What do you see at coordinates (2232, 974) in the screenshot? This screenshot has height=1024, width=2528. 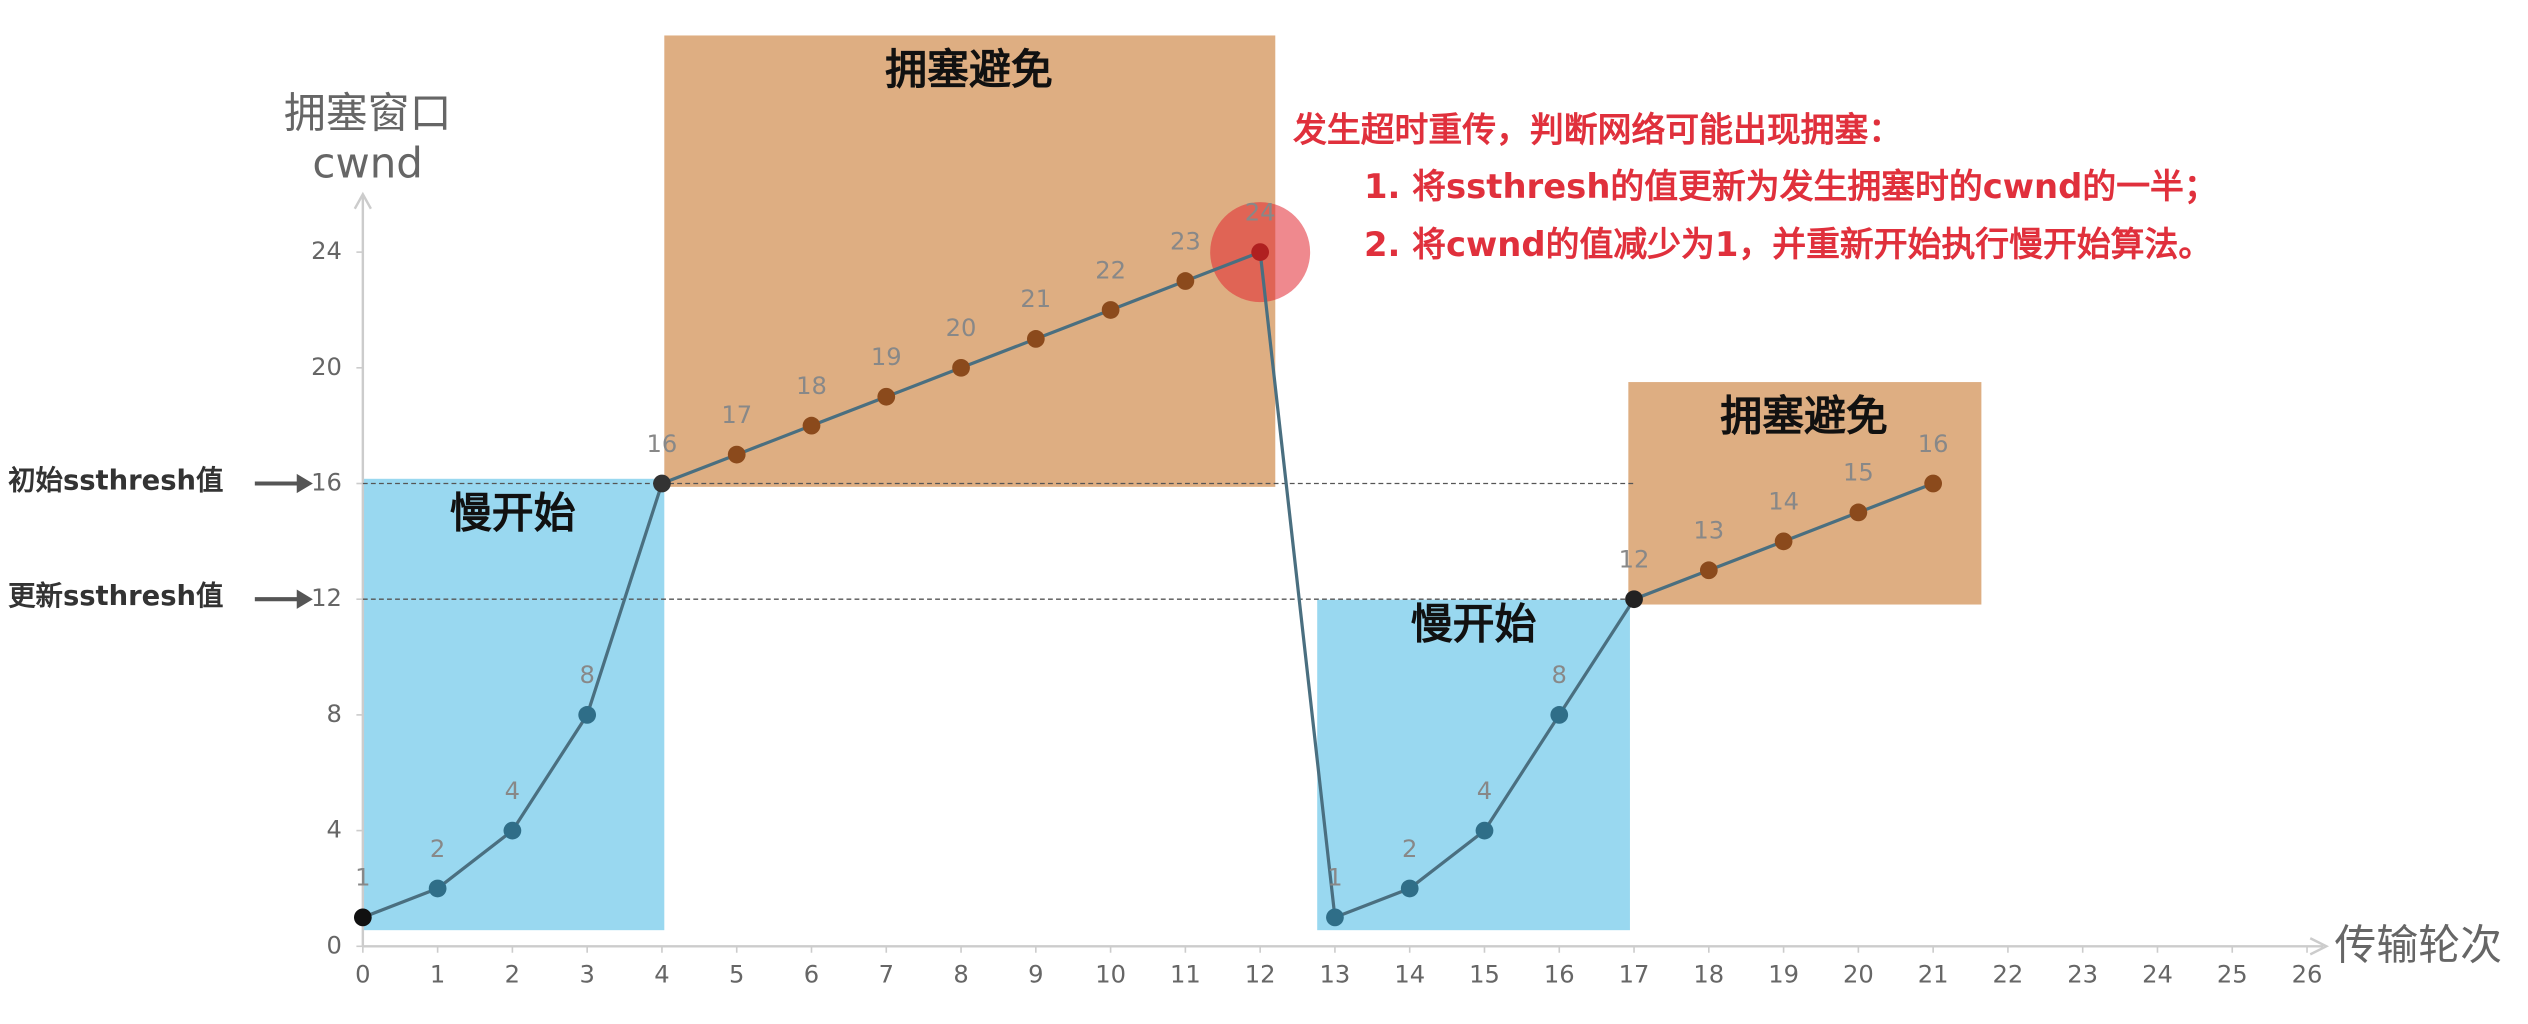 I see `x-tick-label: 25` at bounding box center [2232, 974].